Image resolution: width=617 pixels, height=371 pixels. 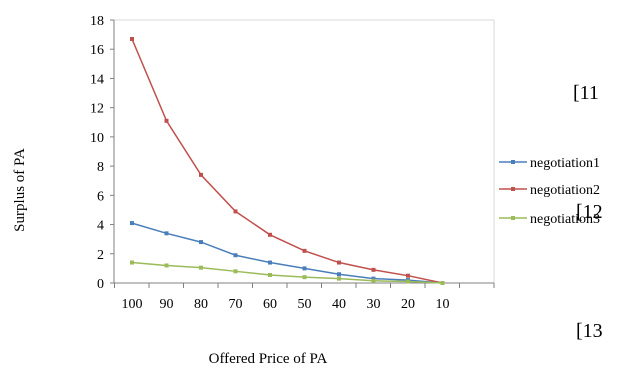 I want to click on y-tick-label: 6, so click(x=100, y=196).